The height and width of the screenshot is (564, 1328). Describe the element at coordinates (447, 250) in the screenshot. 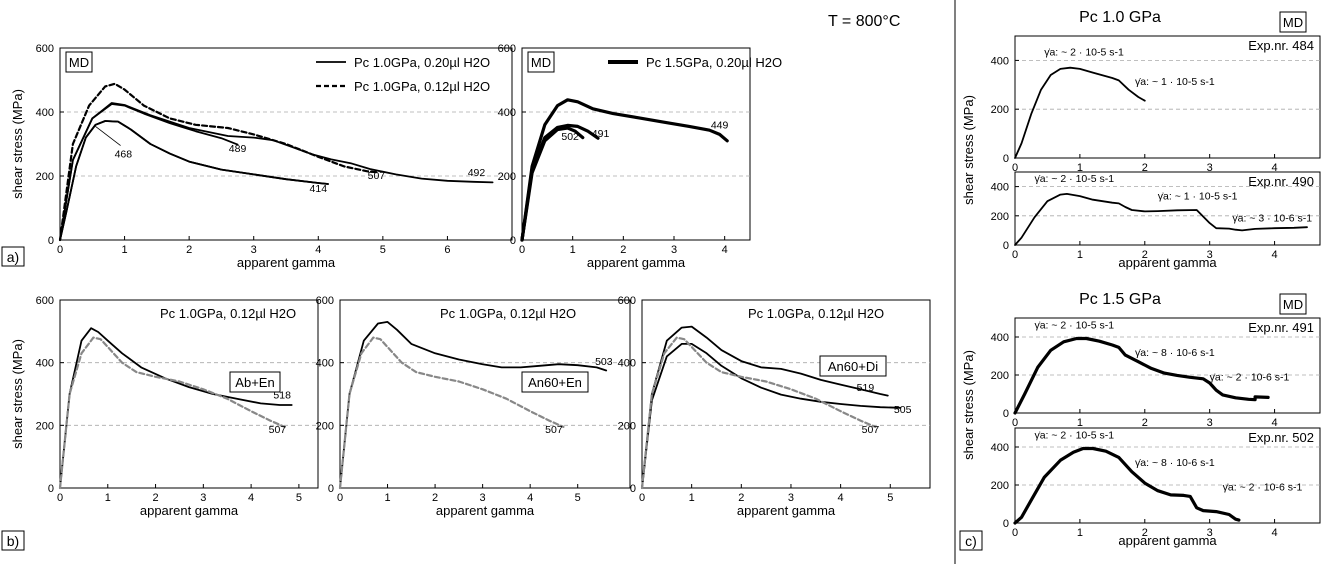

I see `x-tick-label: 6` at that location.